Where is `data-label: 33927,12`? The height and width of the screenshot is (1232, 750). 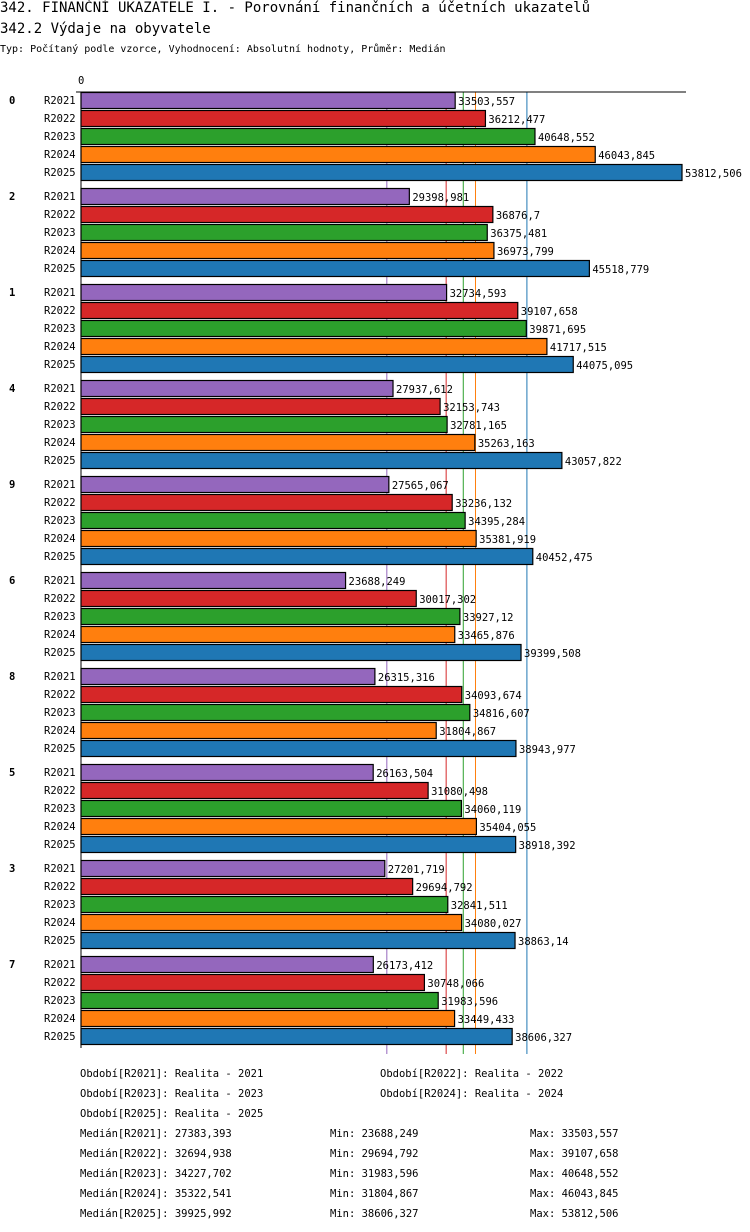 data-label: 33927,12 is located at coordinates (488, 618).